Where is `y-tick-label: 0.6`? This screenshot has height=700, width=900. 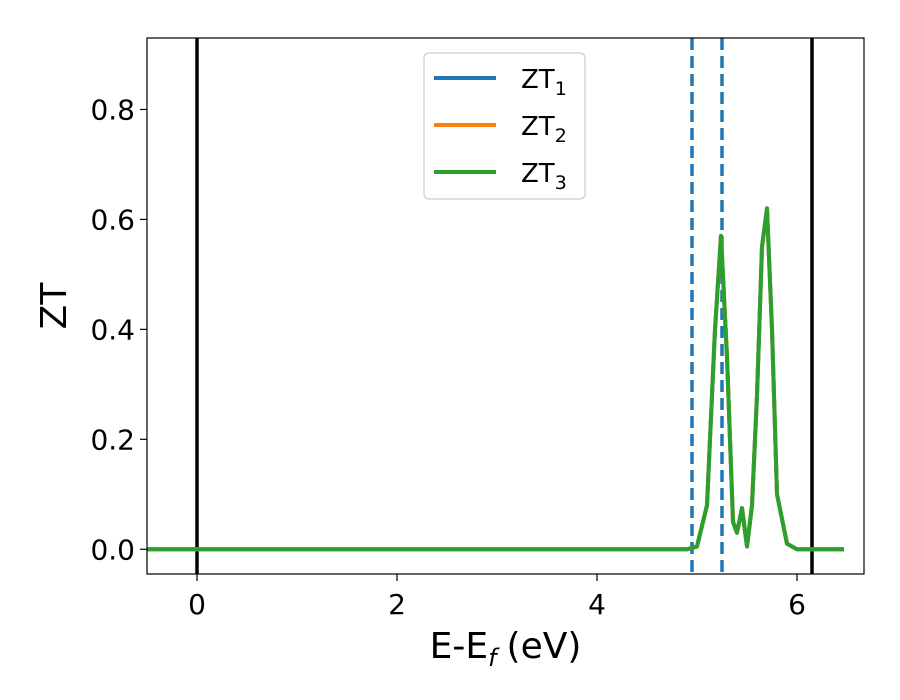 y-tick-label: 0.6 is located at coordinates (112, 219).